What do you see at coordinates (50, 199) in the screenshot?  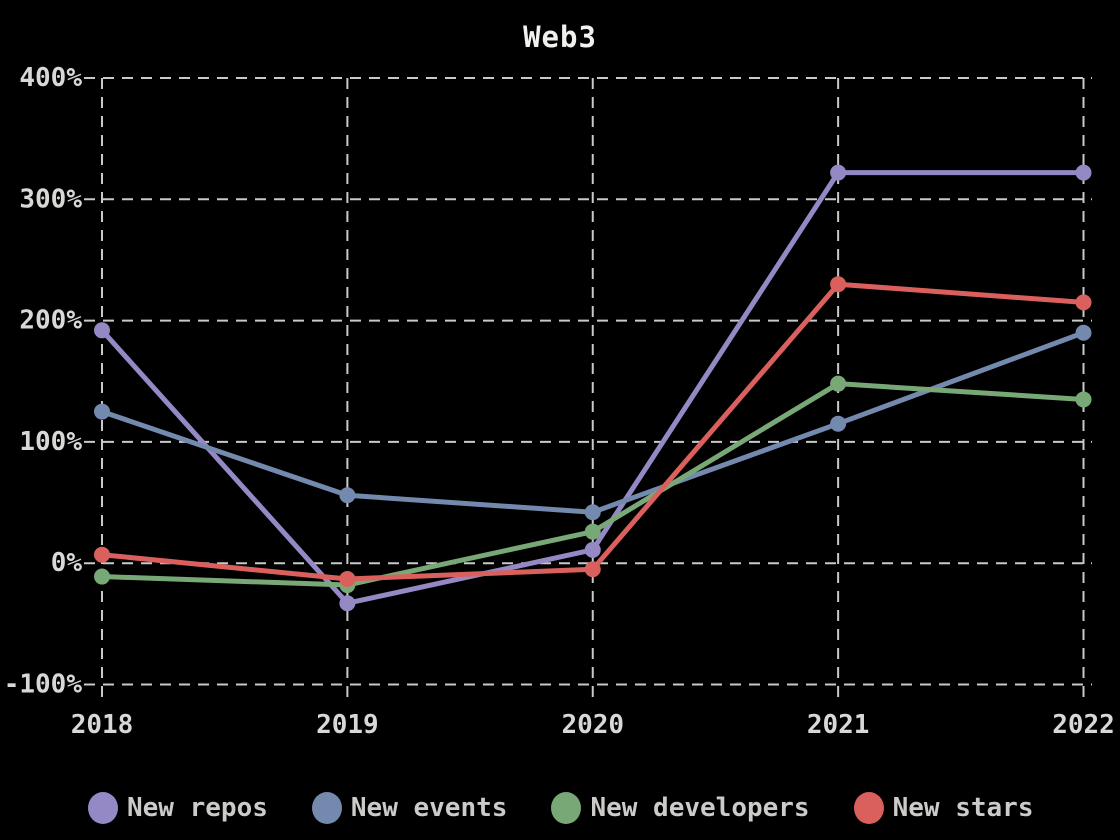 I see `y-tick-label: 300%` at bounding box center [50, 199].